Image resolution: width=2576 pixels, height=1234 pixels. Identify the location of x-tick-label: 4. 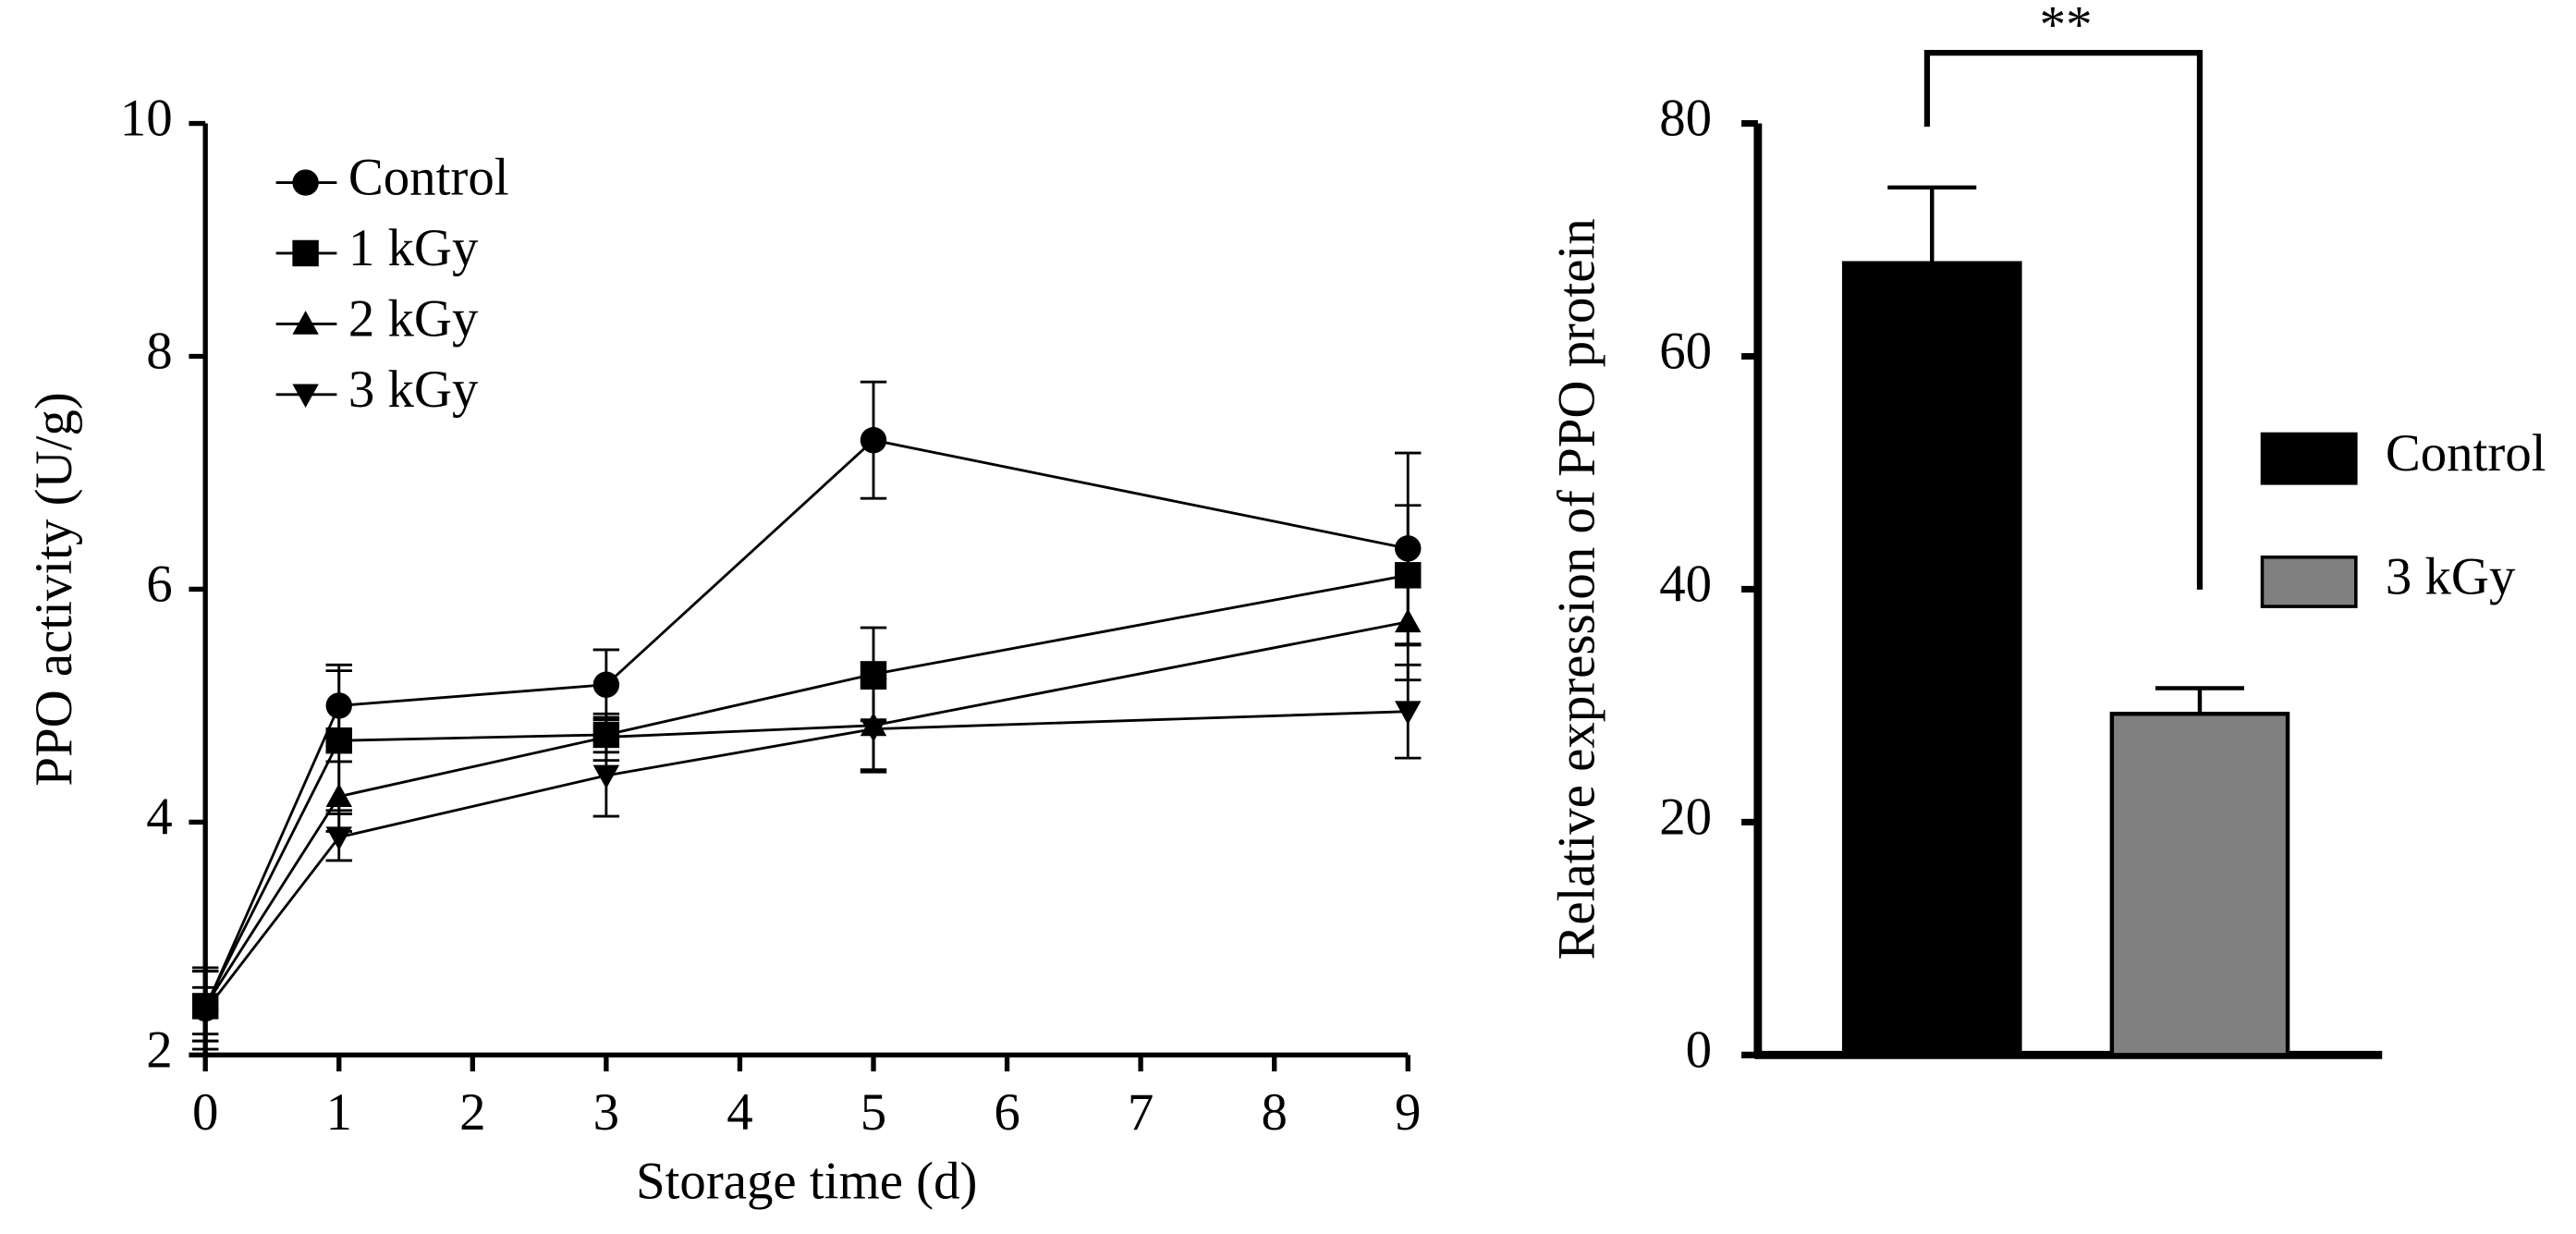
(739, 1112).